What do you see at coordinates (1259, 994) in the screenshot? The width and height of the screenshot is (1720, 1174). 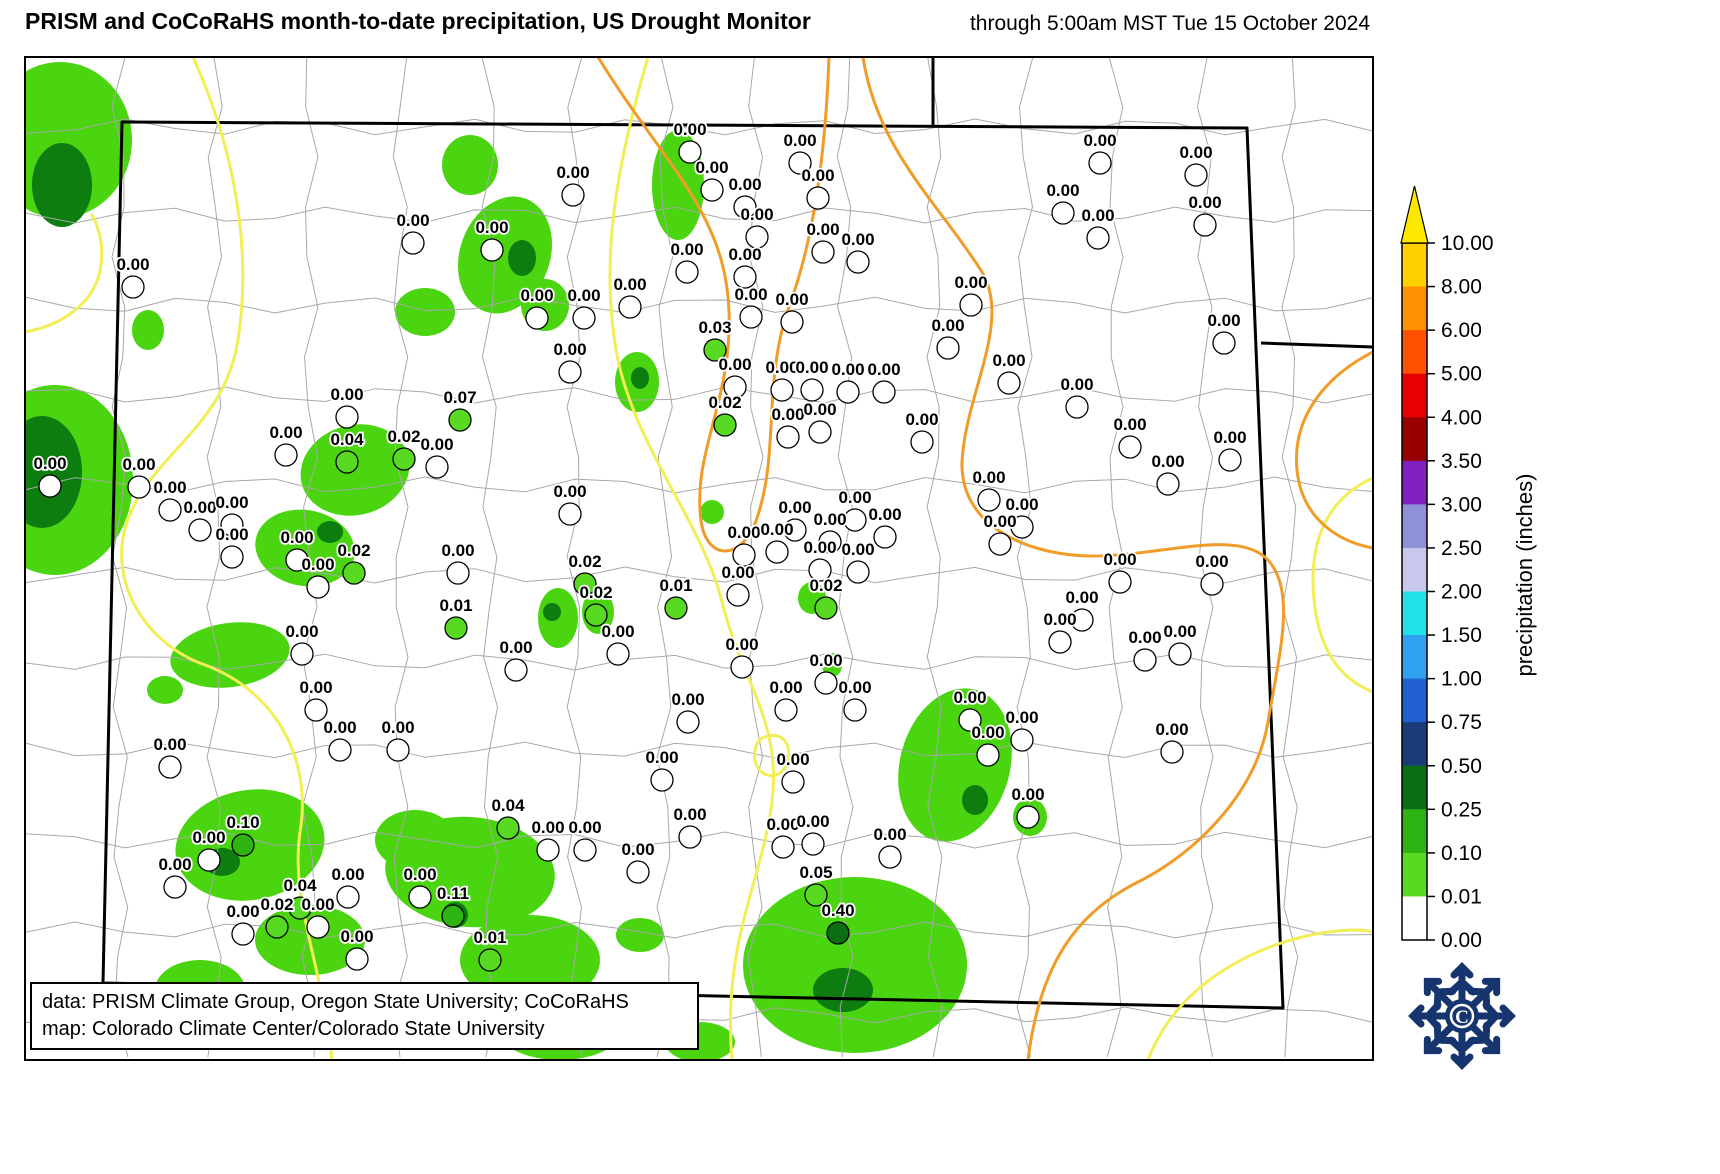 I see `drought-contour-yellow` at bounding box center [1259, 994].